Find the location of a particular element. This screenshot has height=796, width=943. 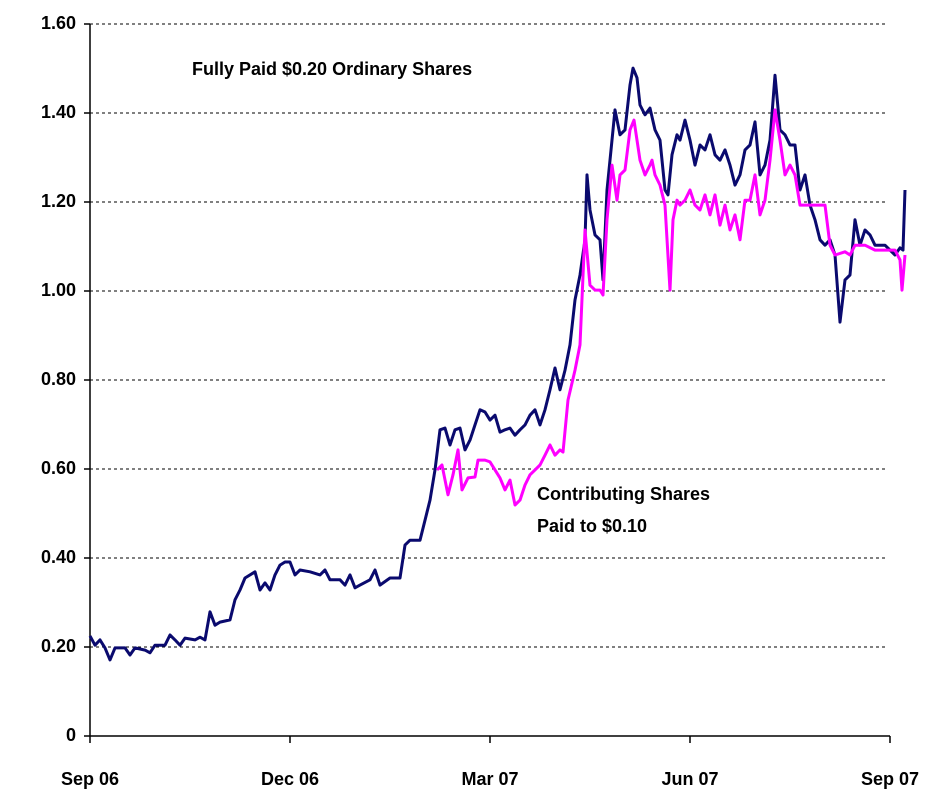

y-tick-label: 0.80 is located at coordinates (58, 379).